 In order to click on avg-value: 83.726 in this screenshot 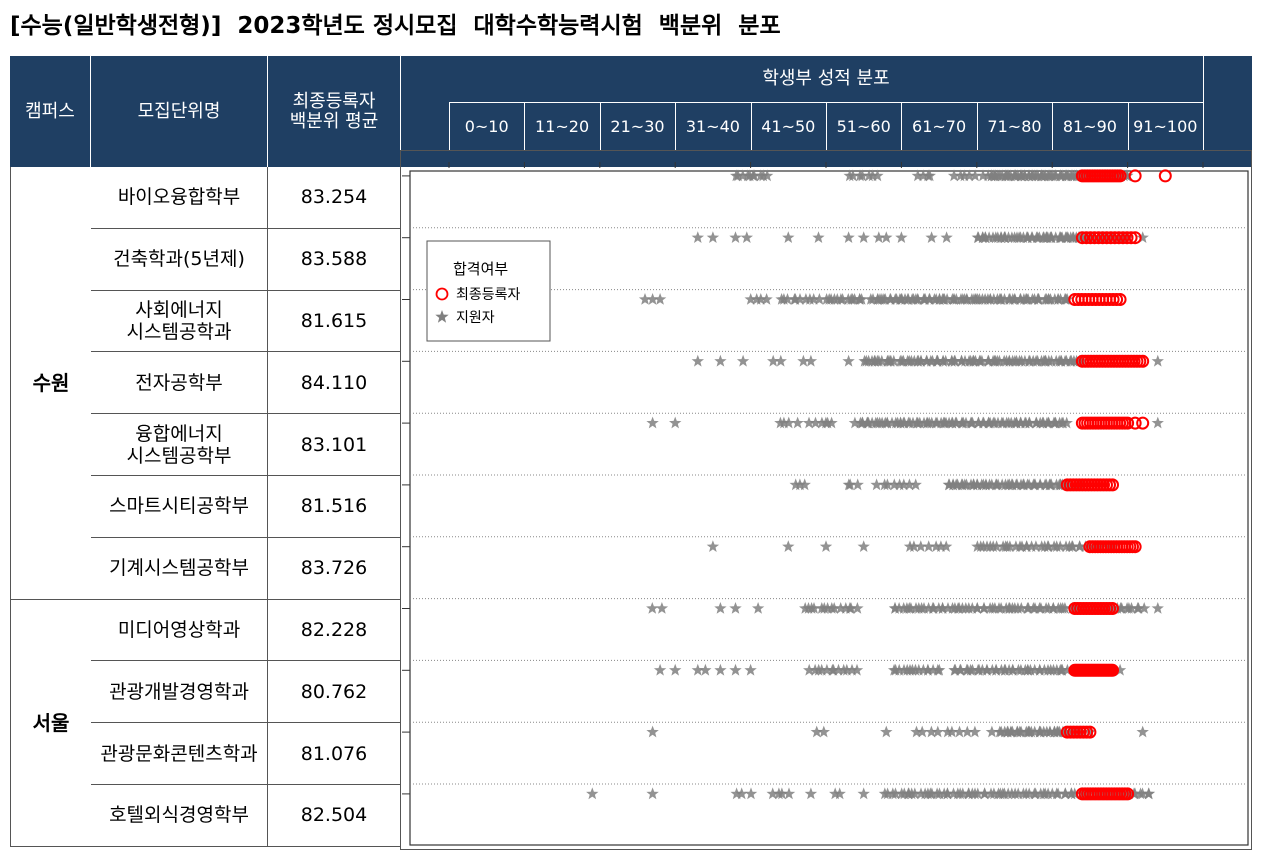, I will do `click(334, 568)`.